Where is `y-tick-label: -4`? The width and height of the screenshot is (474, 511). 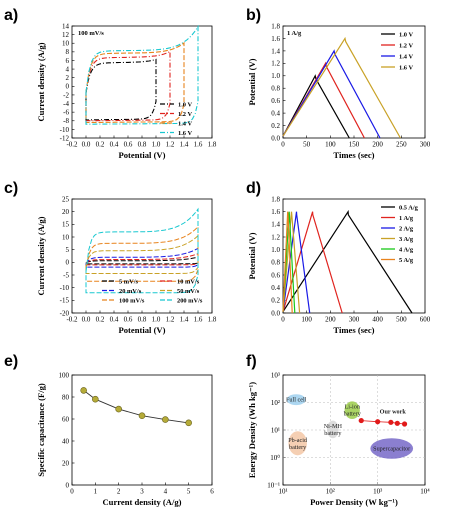 y-tick-label: -4 is located at coordinates (66, 104).